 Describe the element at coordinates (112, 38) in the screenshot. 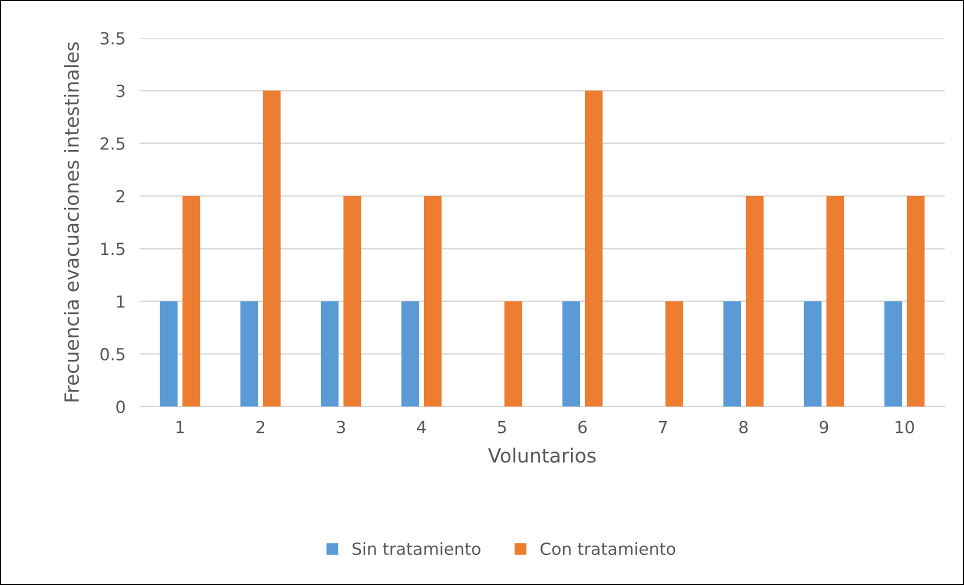

I see `y-tick-label: 3.5` at that location.